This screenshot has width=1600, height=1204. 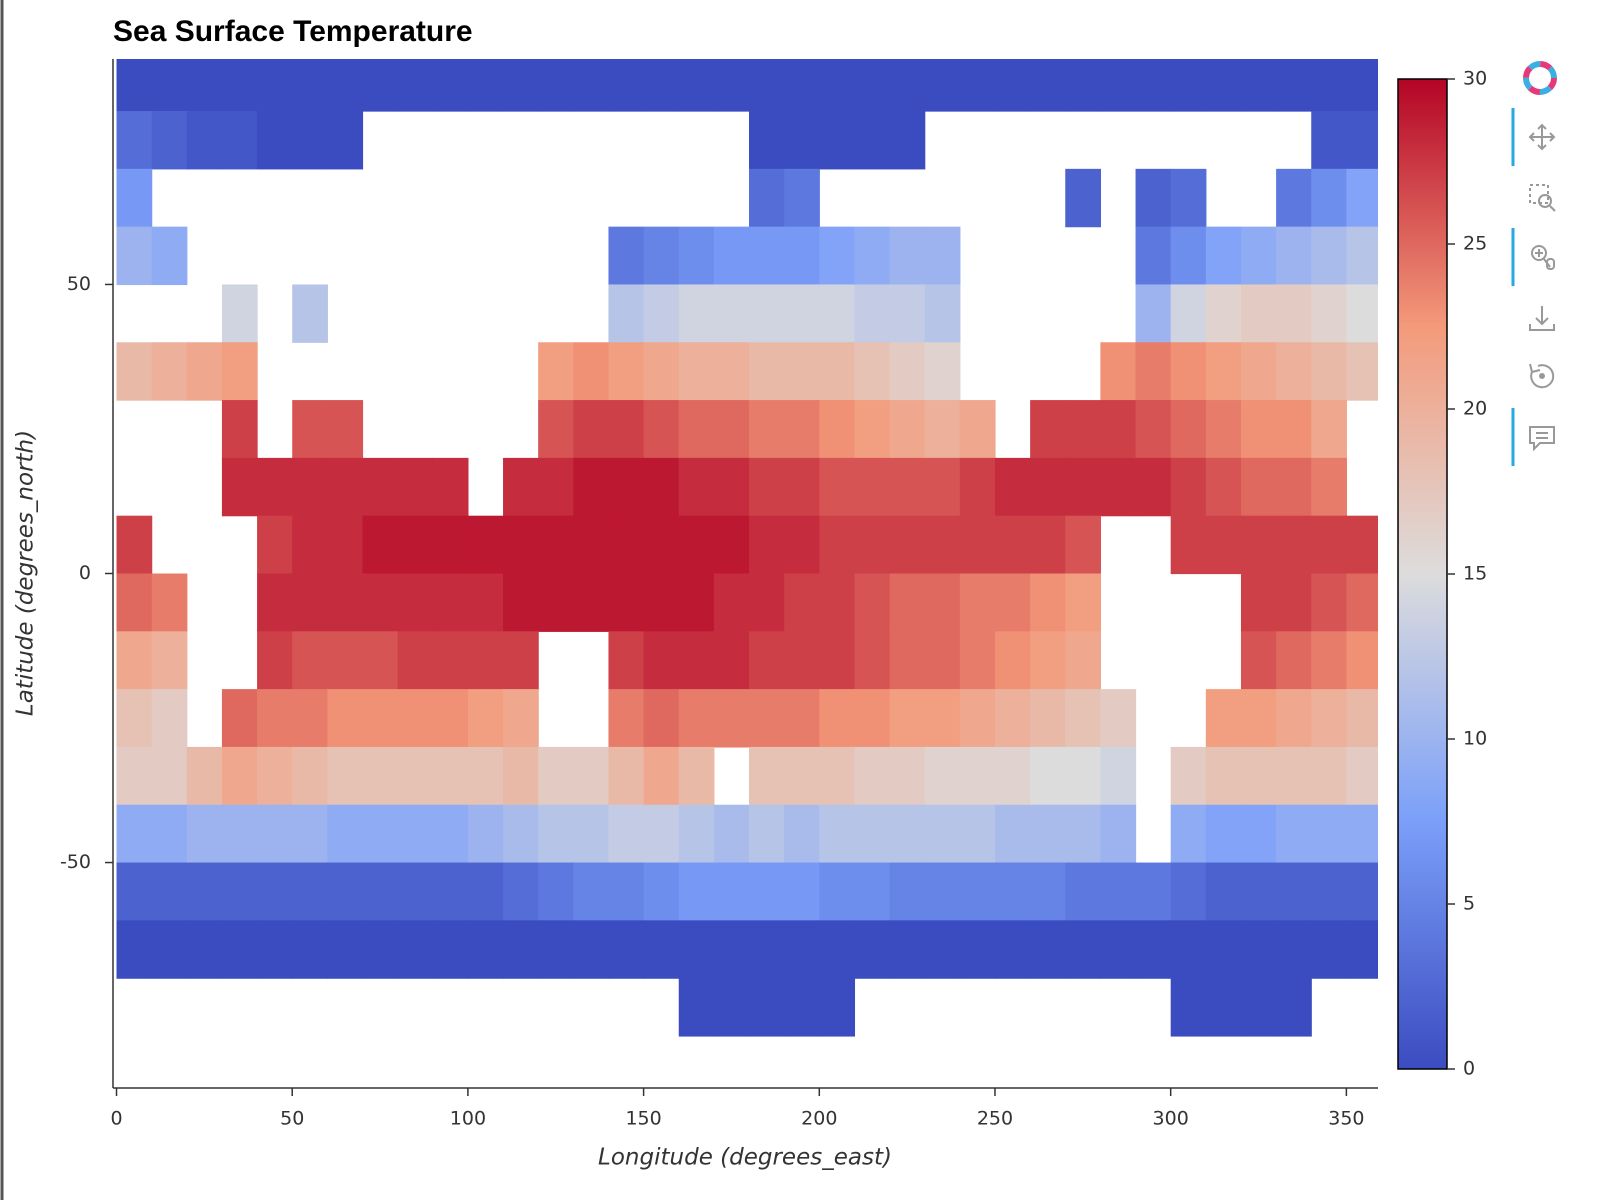 What do you see at coordinates (1542, 137) in the screenshot?
I see `pan-tool` at bounding box center [1542, 137].